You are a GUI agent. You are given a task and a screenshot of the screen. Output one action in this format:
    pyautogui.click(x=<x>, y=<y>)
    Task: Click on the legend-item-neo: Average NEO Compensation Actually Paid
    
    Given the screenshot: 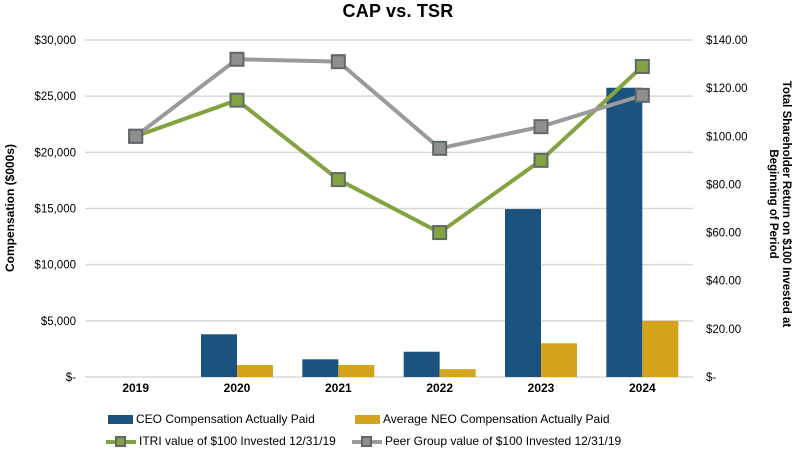 What is the action you would take?
    pyautogui.click(x=482, y=419)
    